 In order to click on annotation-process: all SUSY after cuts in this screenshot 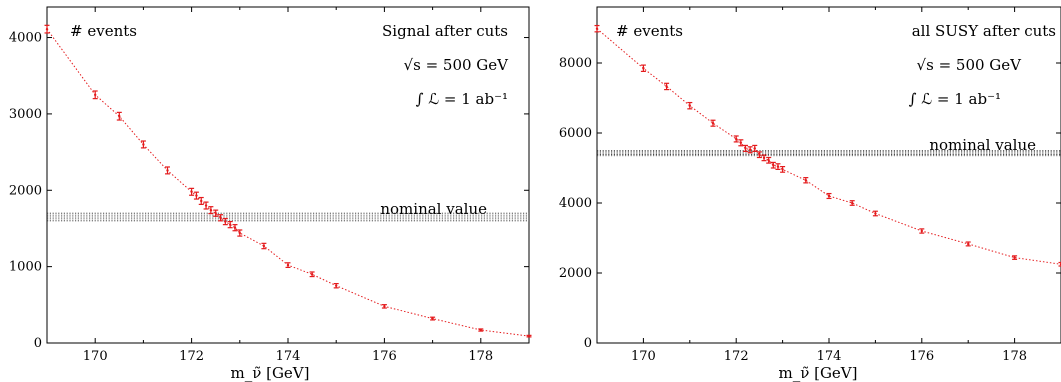, I will do `click(984, 31)`.